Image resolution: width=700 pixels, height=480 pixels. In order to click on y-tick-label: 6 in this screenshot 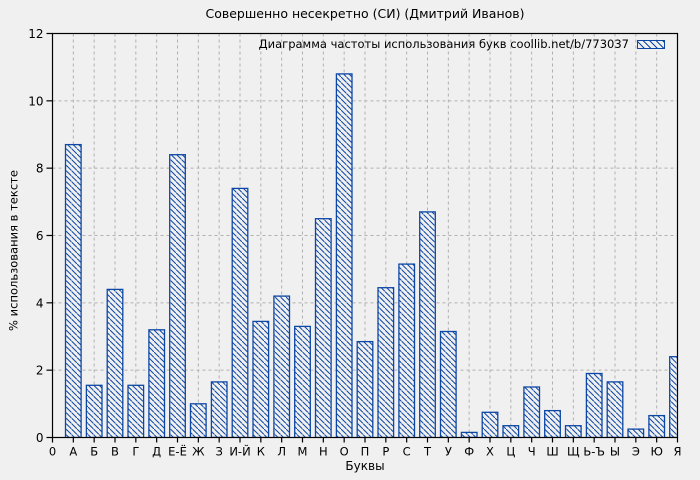, I will do `click(40, 236)`.